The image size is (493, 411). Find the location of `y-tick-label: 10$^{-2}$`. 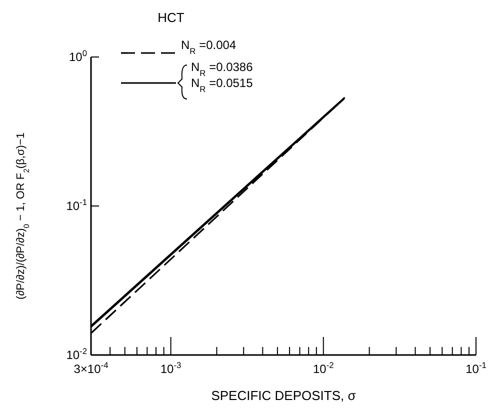

y-tick-label: 10$^{-2}$ is located at coordinates (77, 354).